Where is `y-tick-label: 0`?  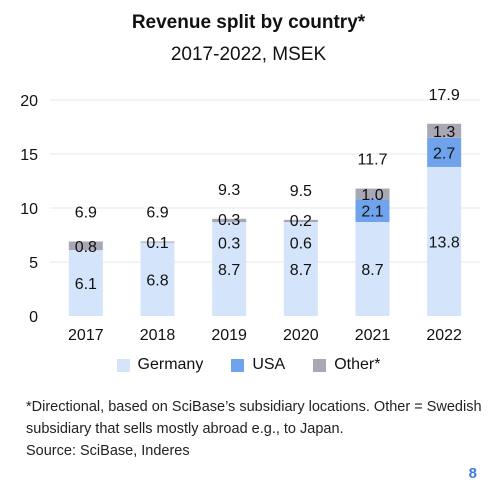 y-tick-label: 0 is located at coordinates (33, 317).